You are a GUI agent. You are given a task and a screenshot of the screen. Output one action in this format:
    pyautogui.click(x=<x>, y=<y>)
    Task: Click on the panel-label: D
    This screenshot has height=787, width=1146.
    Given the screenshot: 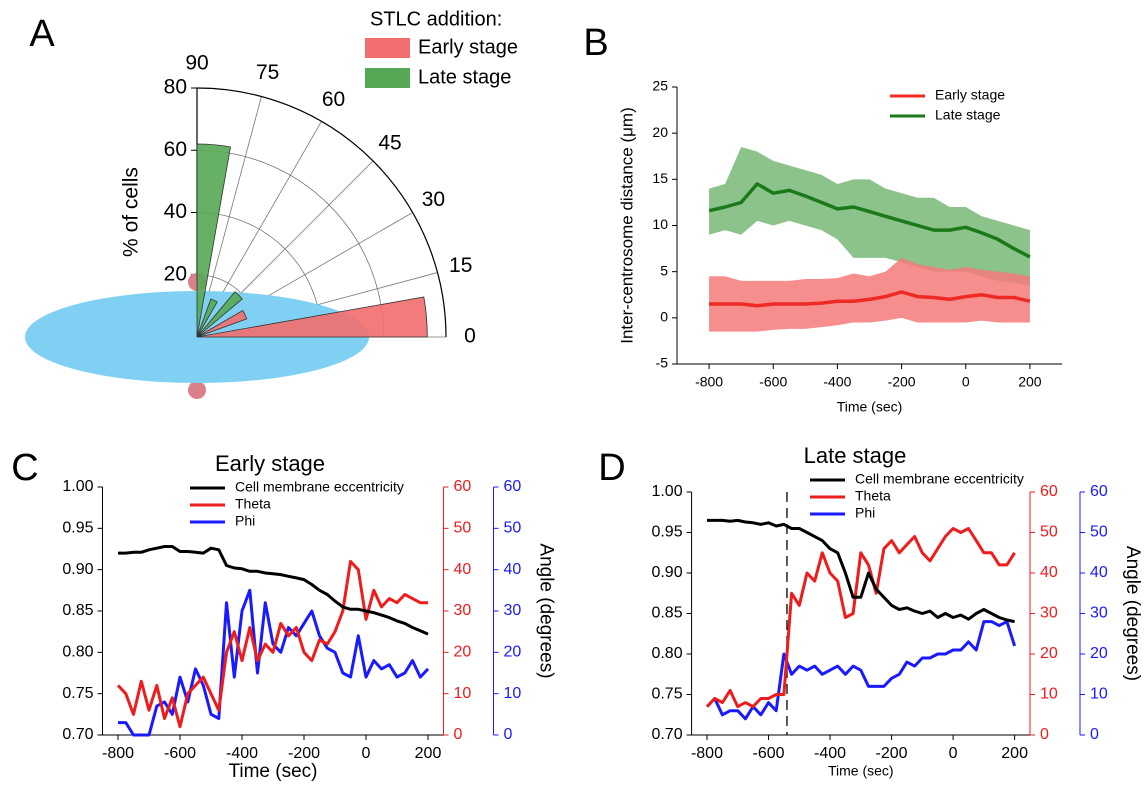 What is the action you would take?
    pyautogui.click(x=611, y=468)
    